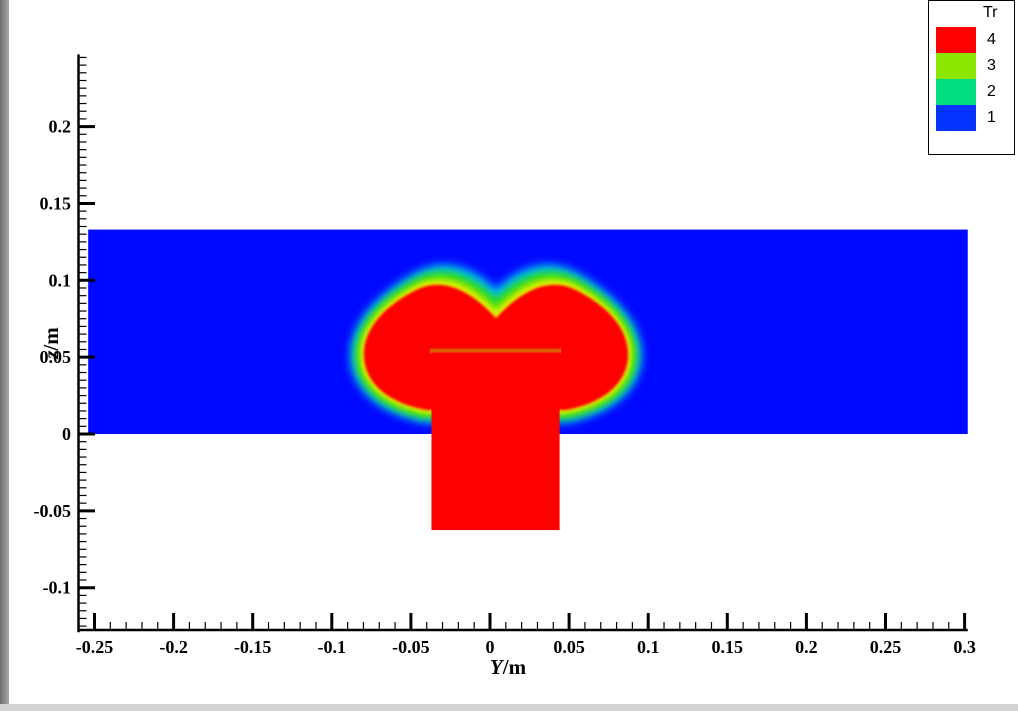 The height and width of the screenshot is (711, 1018). What do you see at coordinates (523, 622) in the screenshot?
I see `x-axis` at bounding box center [523, 622].